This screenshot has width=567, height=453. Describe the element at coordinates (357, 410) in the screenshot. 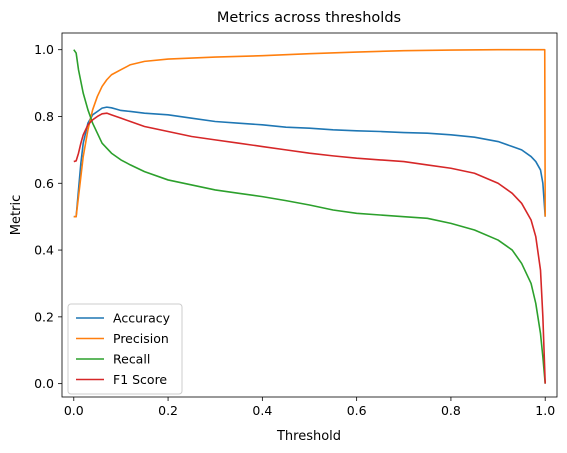

I see `x-tick-label: 0.6` at that location.